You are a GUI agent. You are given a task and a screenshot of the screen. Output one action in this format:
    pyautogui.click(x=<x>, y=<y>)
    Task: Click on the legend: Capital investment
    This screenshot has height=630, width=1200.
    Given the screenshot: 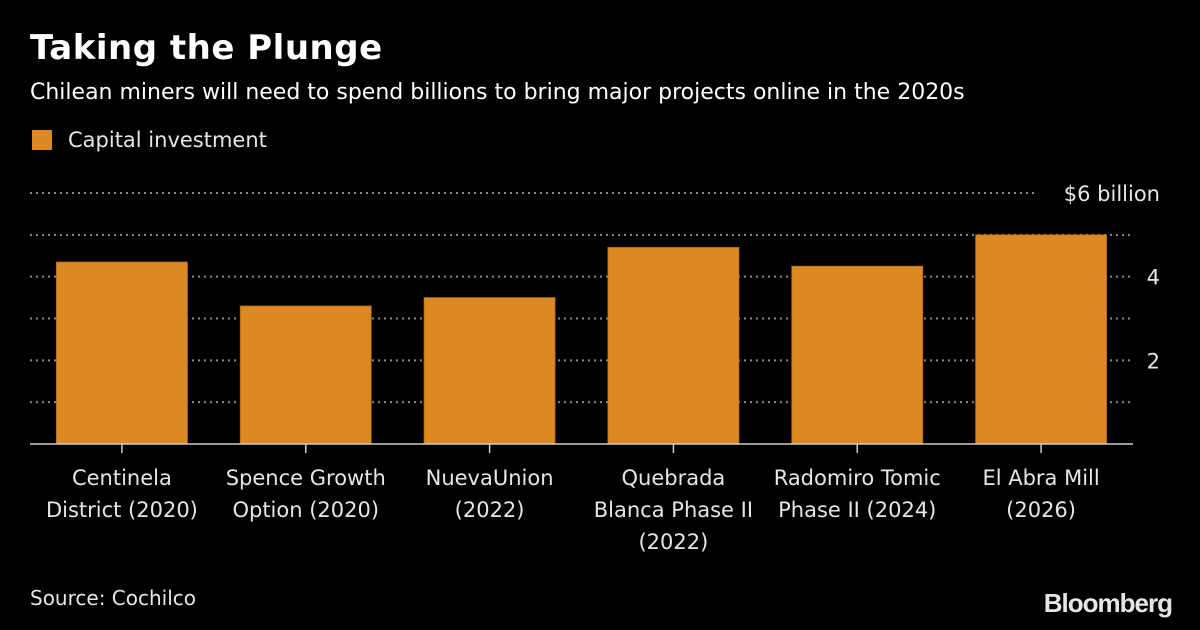 What is the action you would take?
    pyautogui.click(x=149, y=140)
    